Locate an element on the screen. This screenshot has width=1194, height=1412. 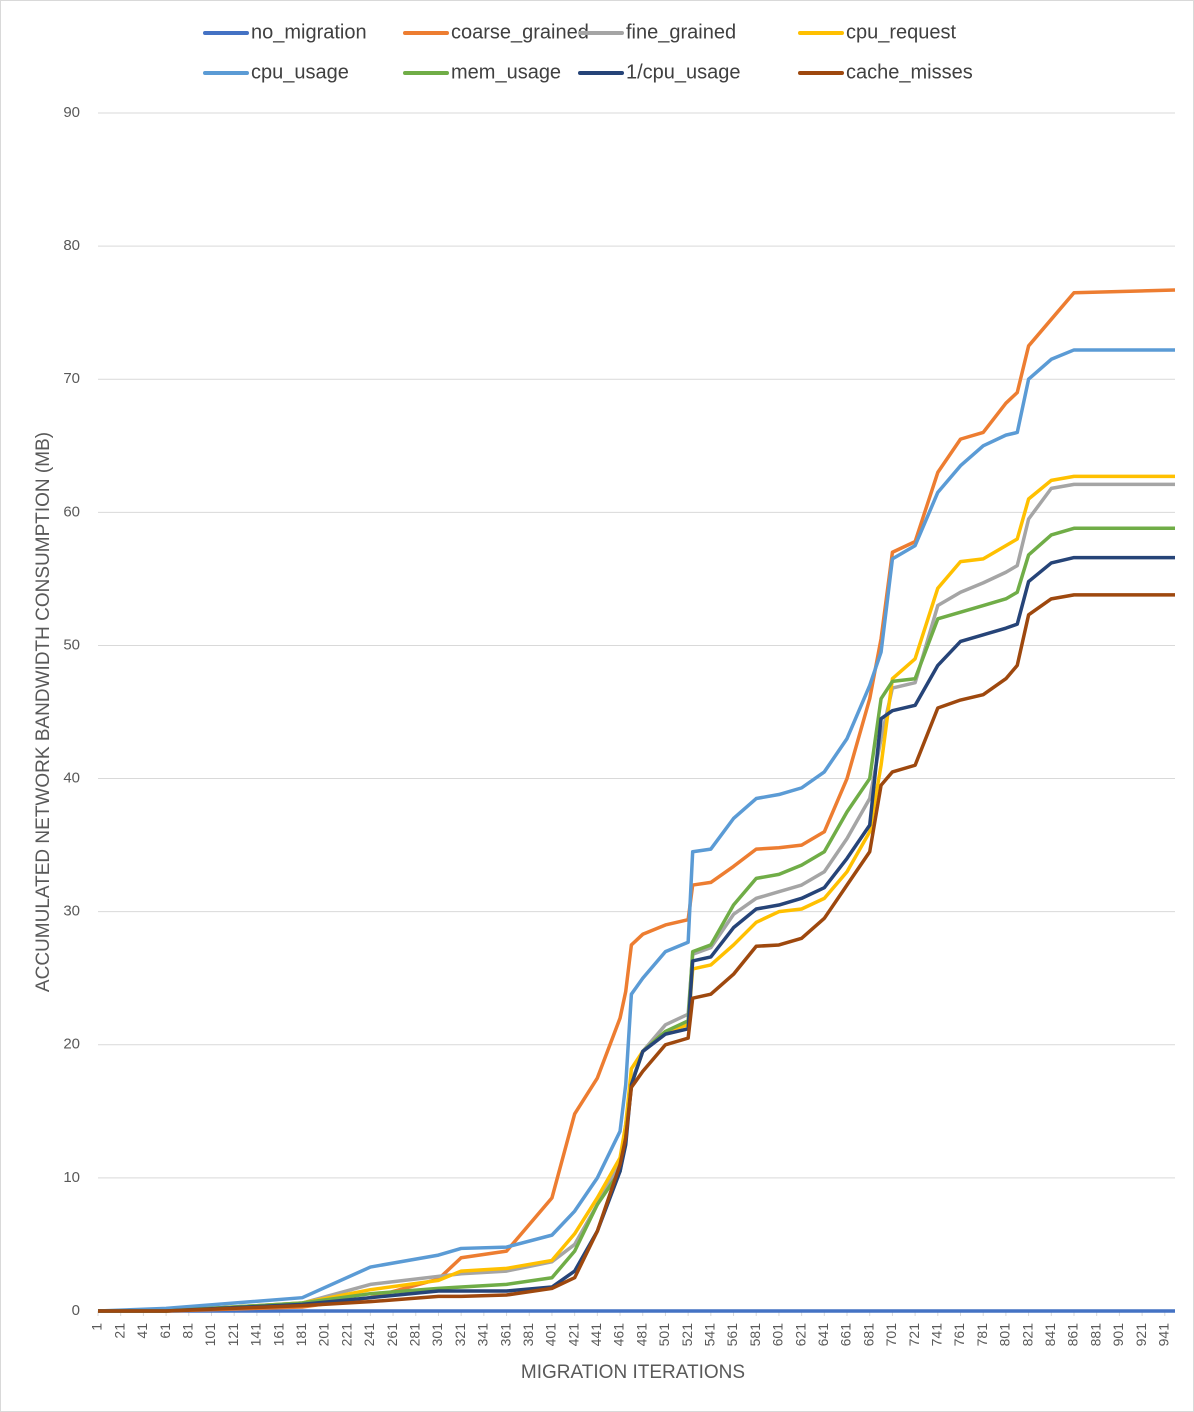
x-tick-label: 721 is located at coordinates (914, 1335).